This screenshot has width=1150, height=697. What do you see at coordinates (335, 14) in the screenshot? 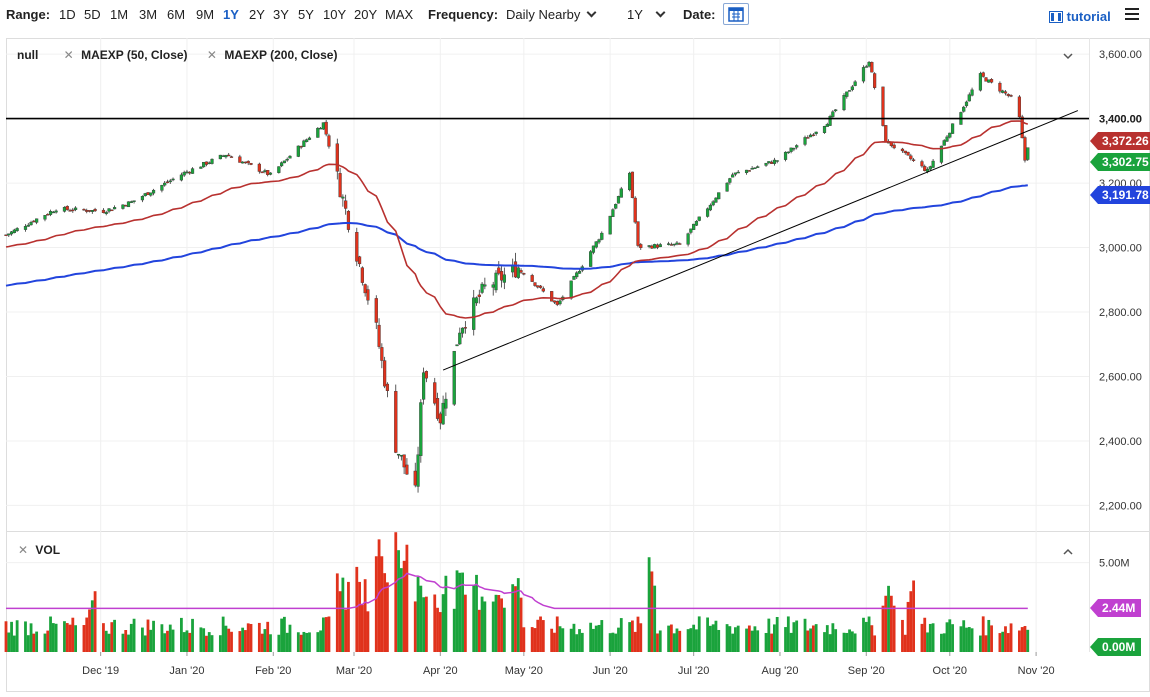
I see `range-button-10y: 10Y` at bounding box center [335, 14].